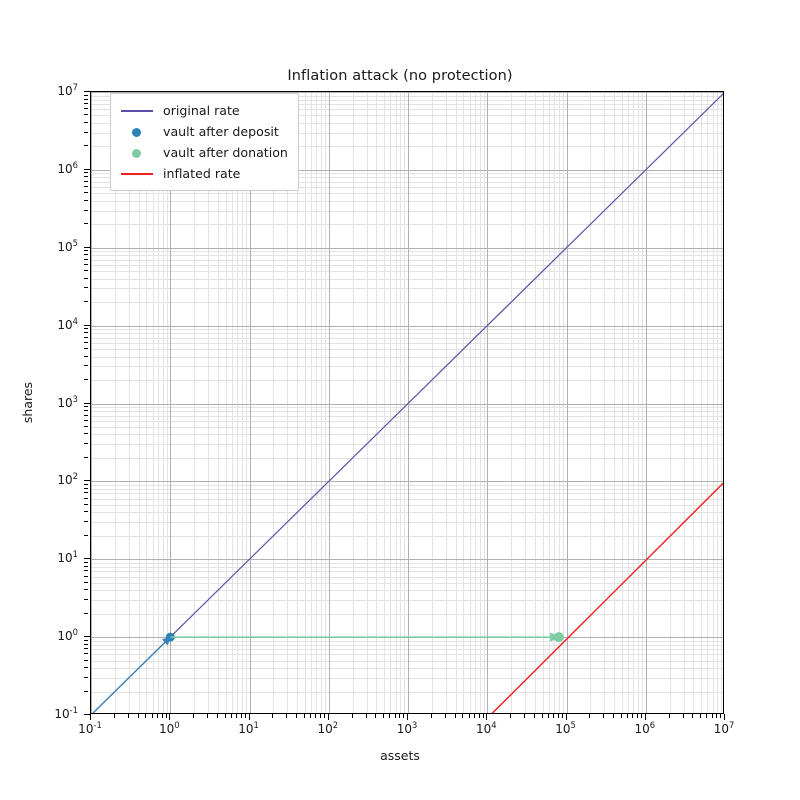 This screenshot has width=800, height=800. I want to click on series-inflated-rate, so click(607, 597).